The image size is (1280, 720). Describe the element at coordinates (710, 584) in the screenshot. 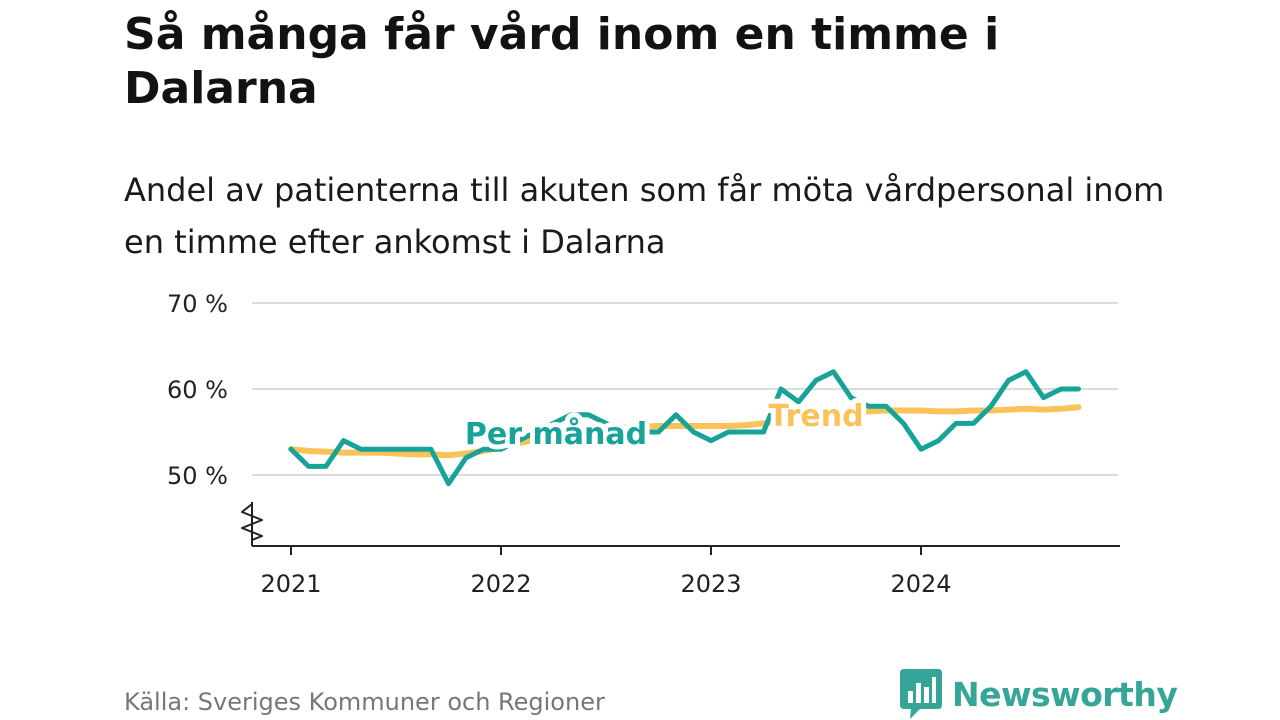

I see `x-tick-label: 2023` at that location.